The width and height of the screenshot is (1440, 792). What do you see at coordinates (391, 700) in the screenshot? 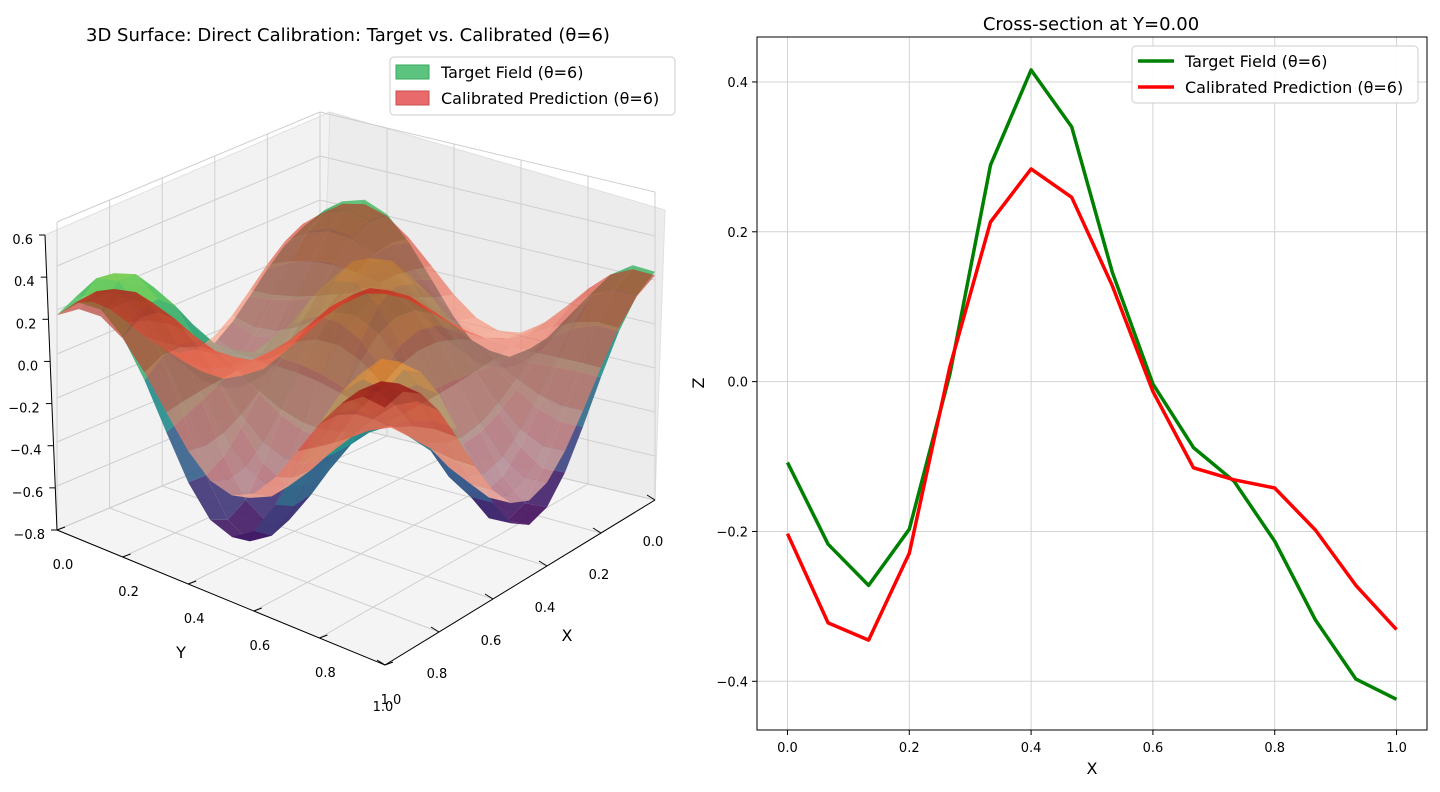
I see `y-tick-label: 1.0` at bounding box center [391, 700].